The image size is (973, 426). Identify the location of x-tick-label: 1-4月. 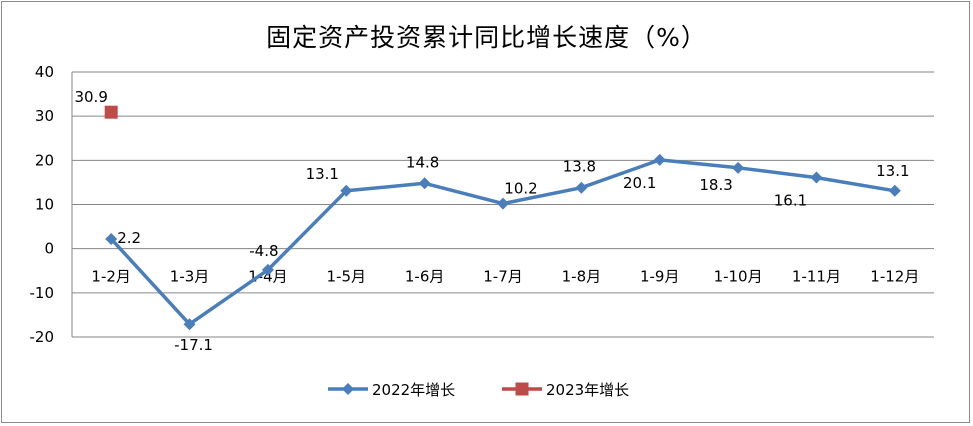
(268, 277).